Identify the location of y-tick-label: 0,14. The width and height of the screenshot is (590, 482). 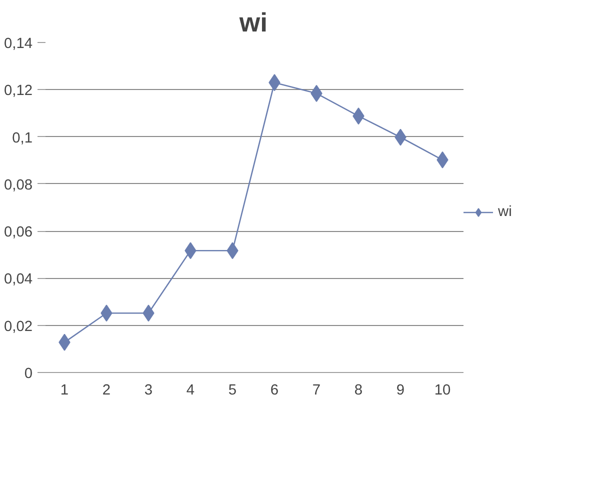
(18, 44).